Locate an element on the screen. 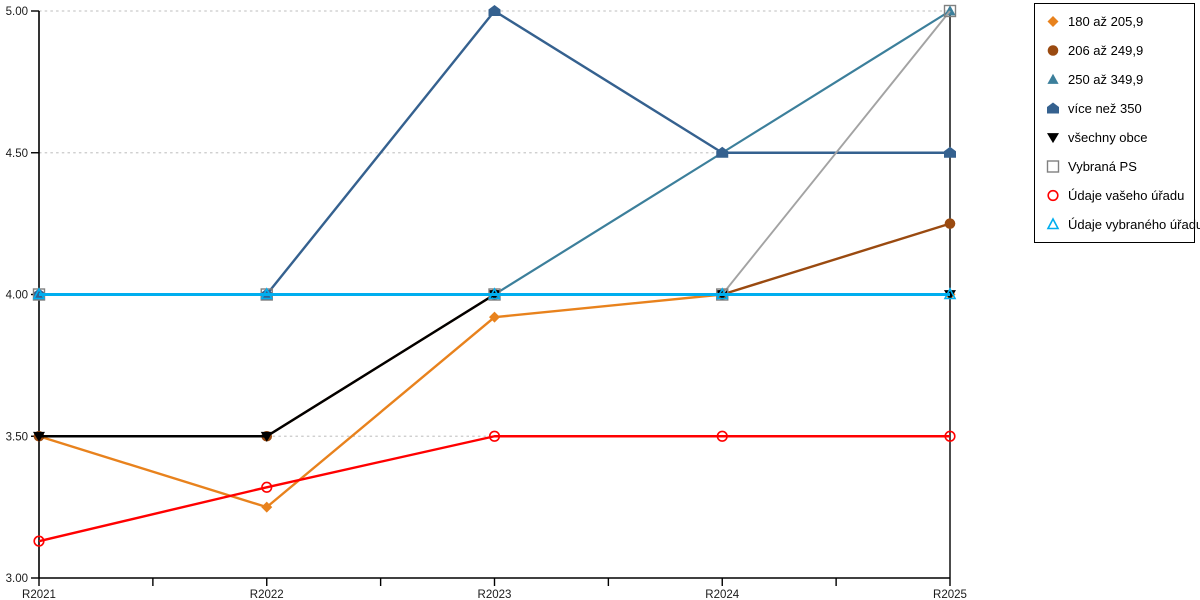 The height and width of the screenshot is (600, 1200). y-tick-label: 3.00 is located at coordinates (17, 579).